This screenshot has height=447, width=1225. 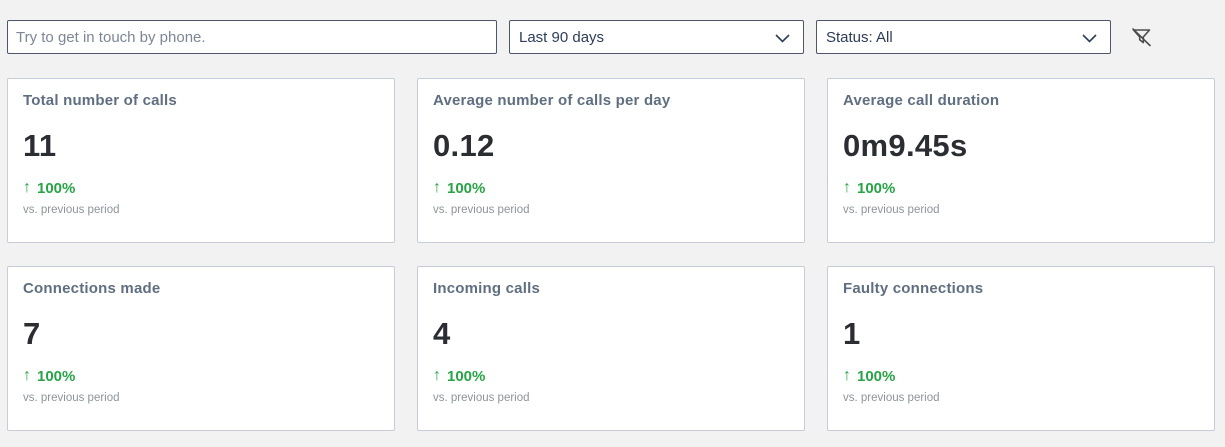 I want to click on period-select: Last 90 days, so click(x=656, y=37).